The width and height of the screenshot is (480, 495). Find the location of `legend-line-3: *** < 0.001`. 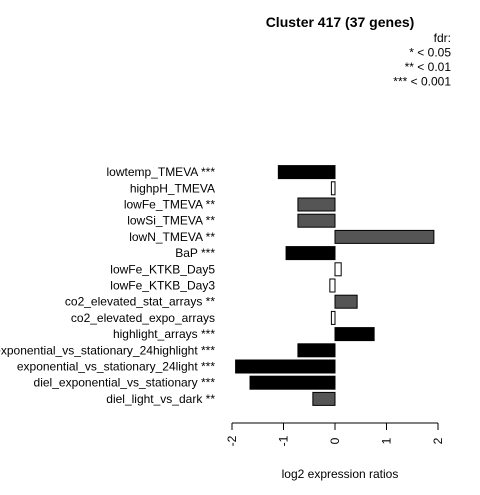

legend-line-3: *** < 0.001 is located at coordinates (422, 82).